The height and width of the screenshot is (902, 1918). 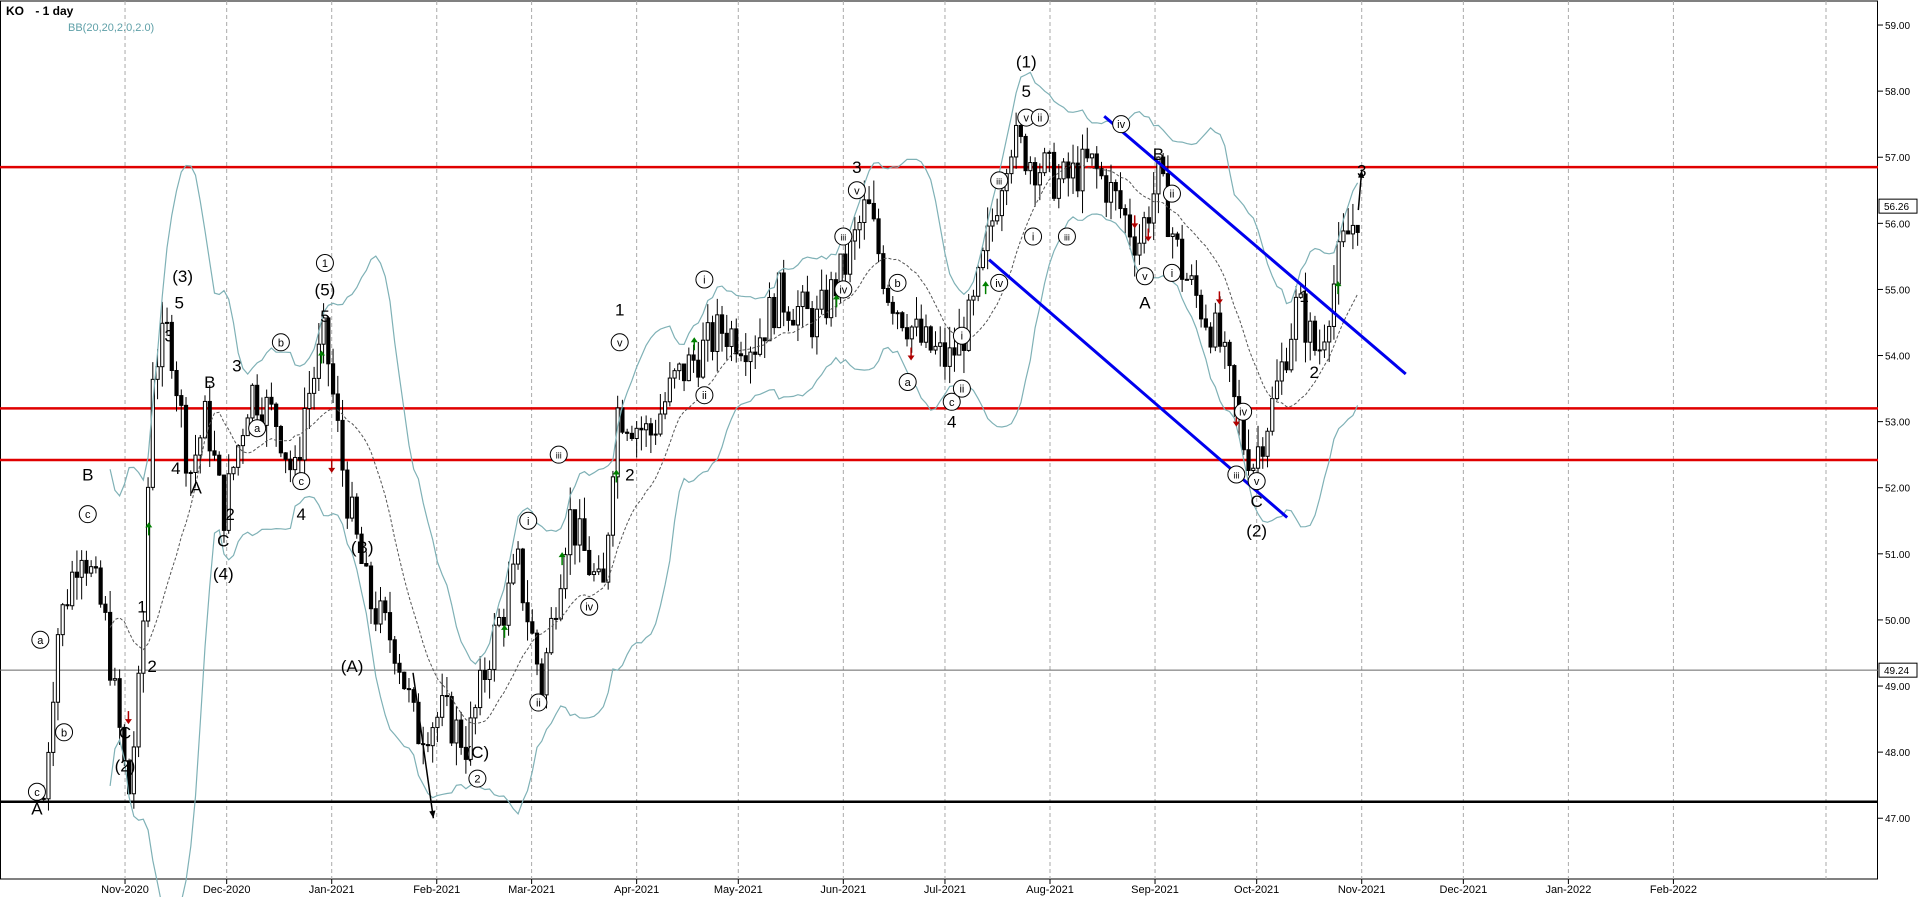 I want to click on marker-price-tag-text: 49.24, so click(x=1896, y=671).